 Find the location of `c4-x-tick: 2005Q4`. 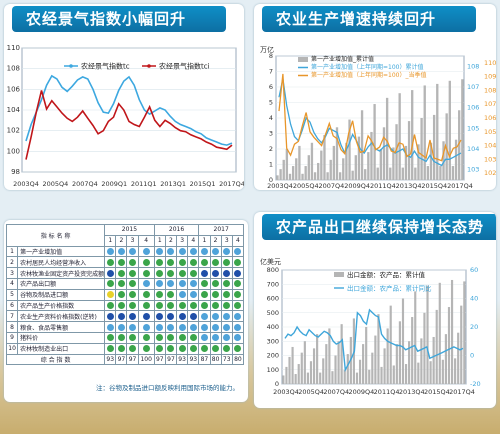

c4-x-tick: 2005Q4 is located at coordinates (311, 392).